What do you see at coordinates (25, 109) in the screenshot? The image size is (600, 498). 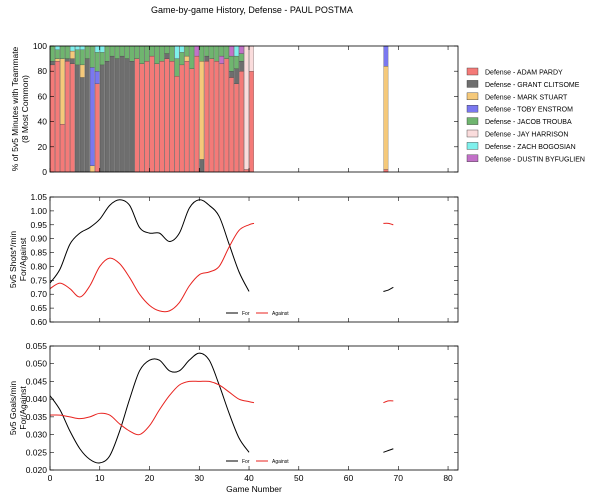 I see `y-axis-label-line: (8 Most Common)` at bounding box center [25, 109].